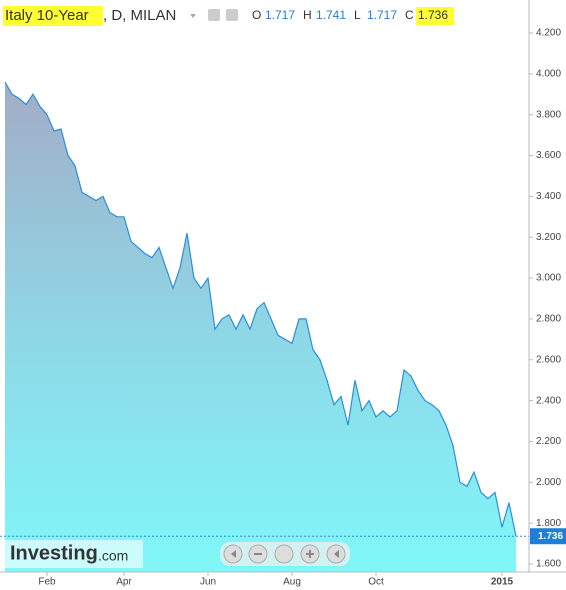 Image resolution: width=566 pixels, height=590 pixels. Describe the element at coordinates (376, 582) in the screenshot. I see `x-tick-label: Oct` at that location.